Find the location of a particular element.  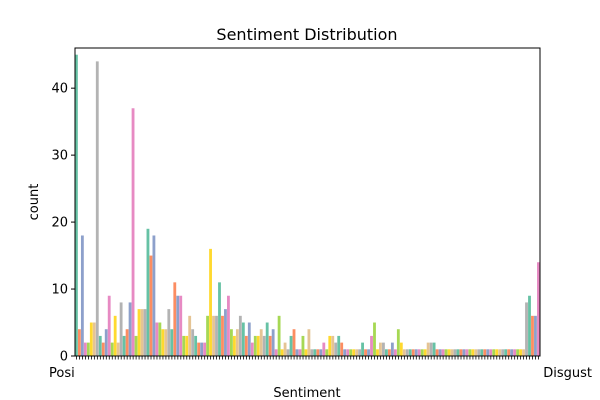

y-tick-label: 40 is located at coordinates (59, 89).